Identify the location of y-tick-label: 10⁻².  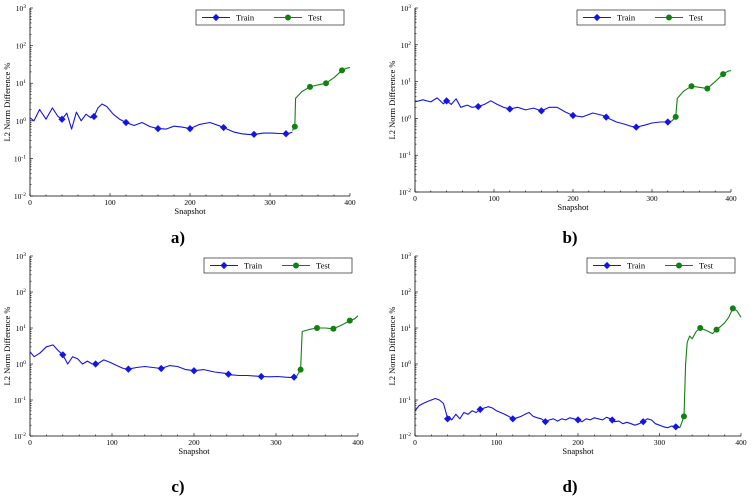
(405, 436).